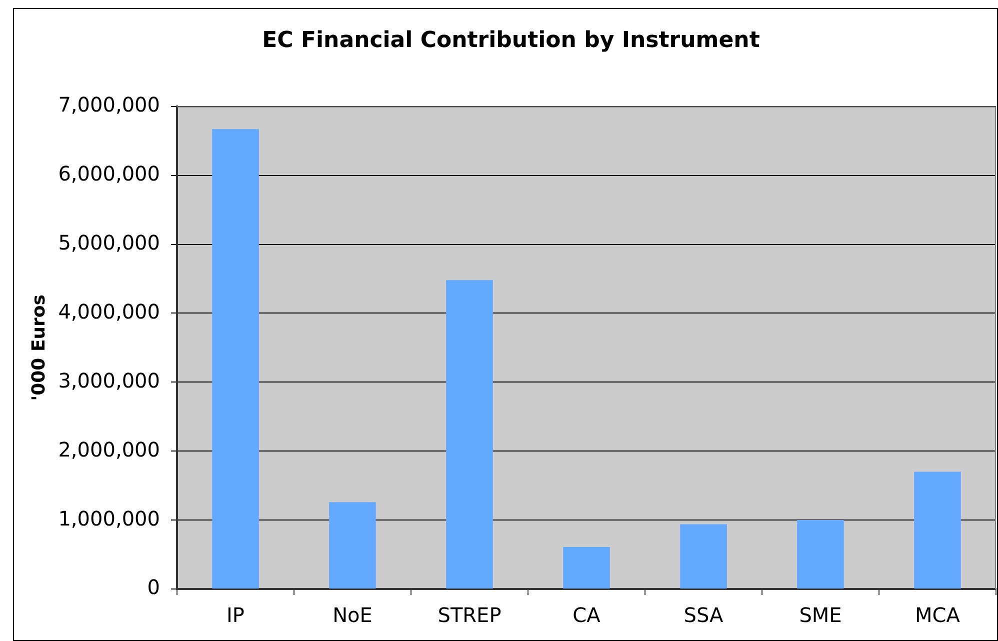  I want to click on x-tick-label: CA, so click(586, 615).